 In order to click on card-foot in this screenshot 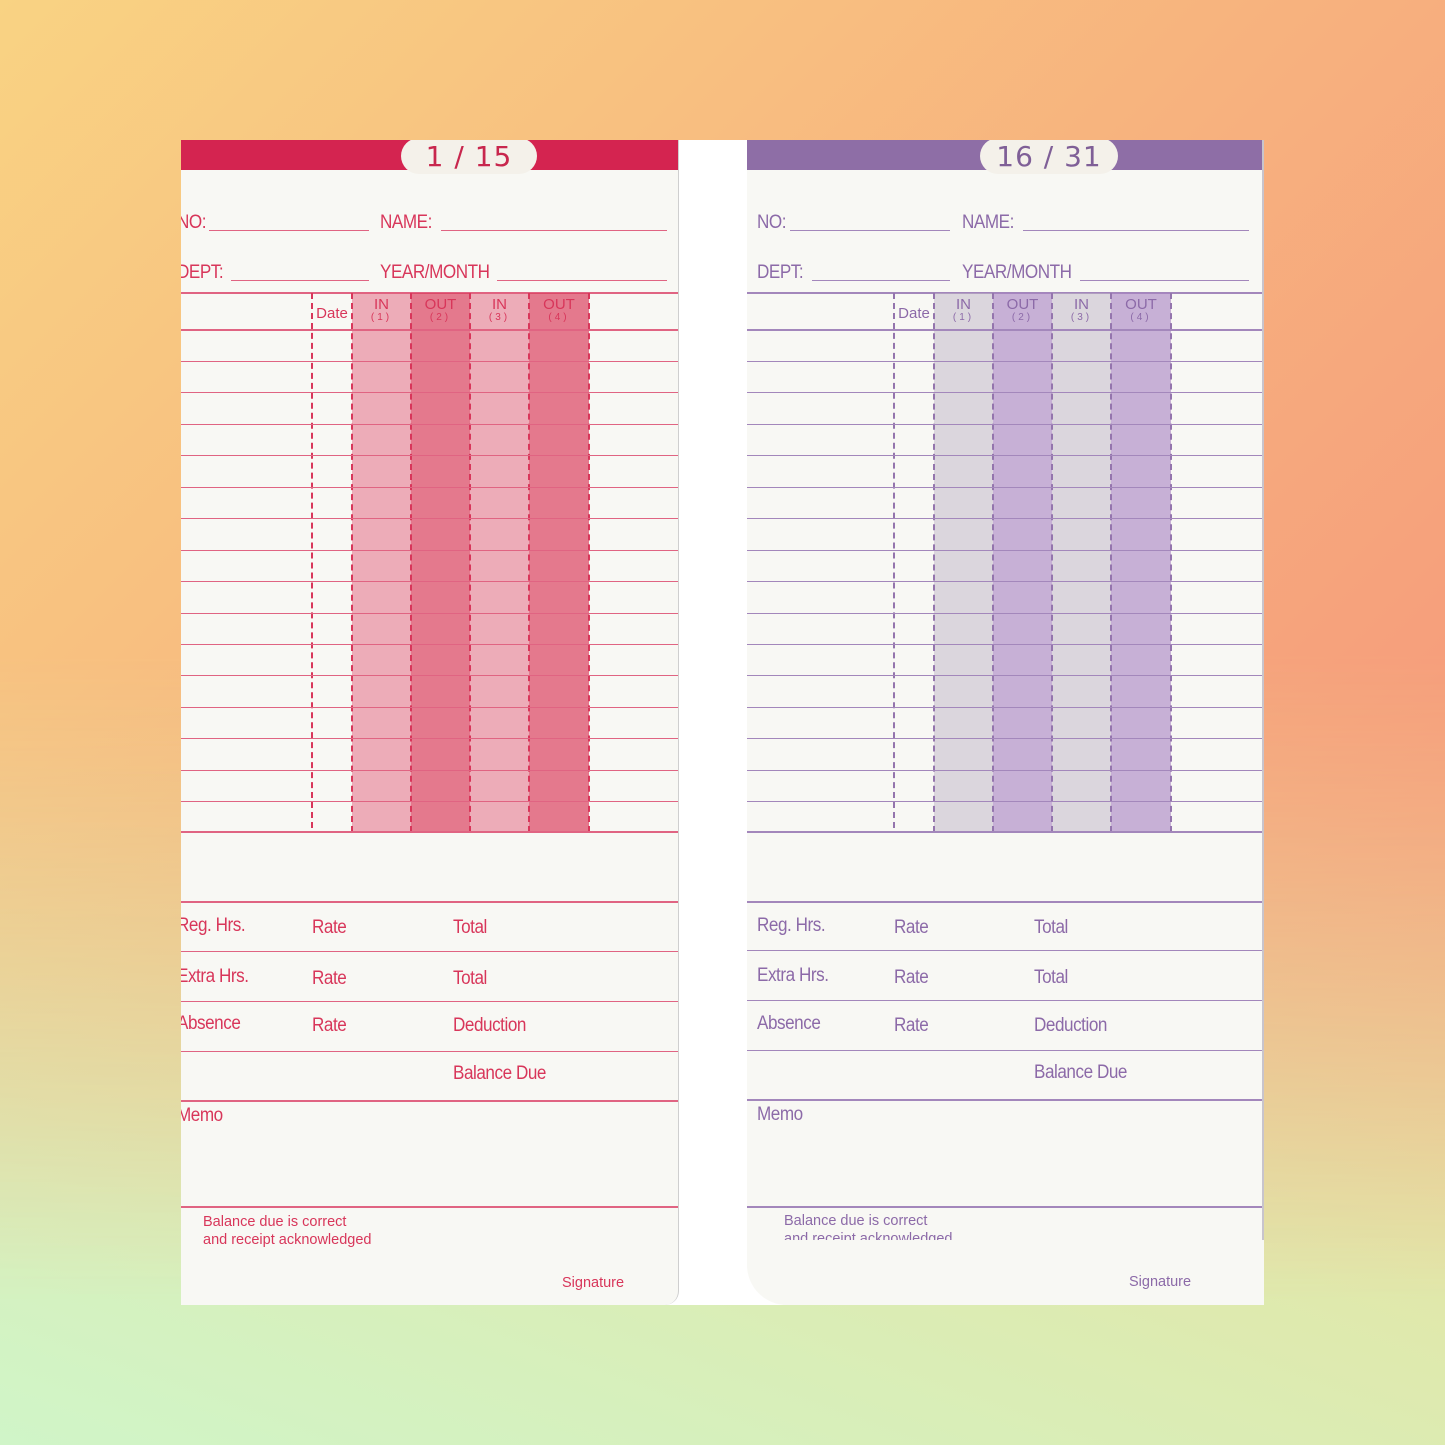, I will do `click(1005, 1272)`.